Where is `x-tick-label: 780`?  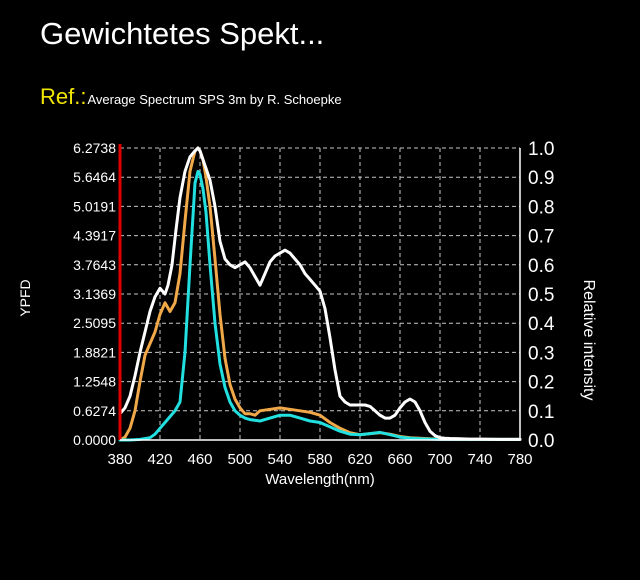
x-tick-label: 780 is located at coordinates (519, 459).